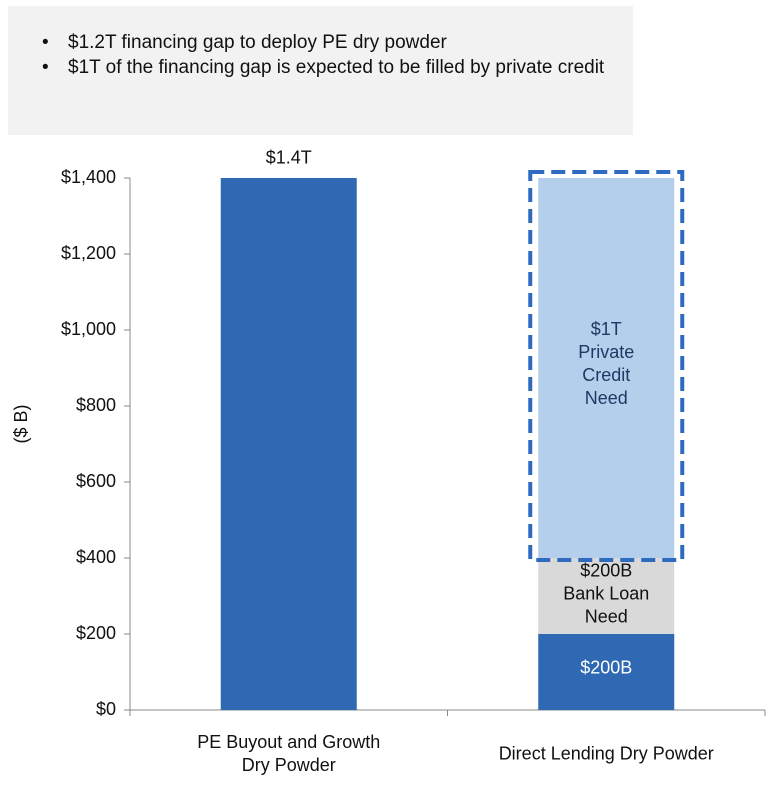  Describe the element at coordinates (96, 405) in the screenshot. I see `y-tick-label: $800` at that location.